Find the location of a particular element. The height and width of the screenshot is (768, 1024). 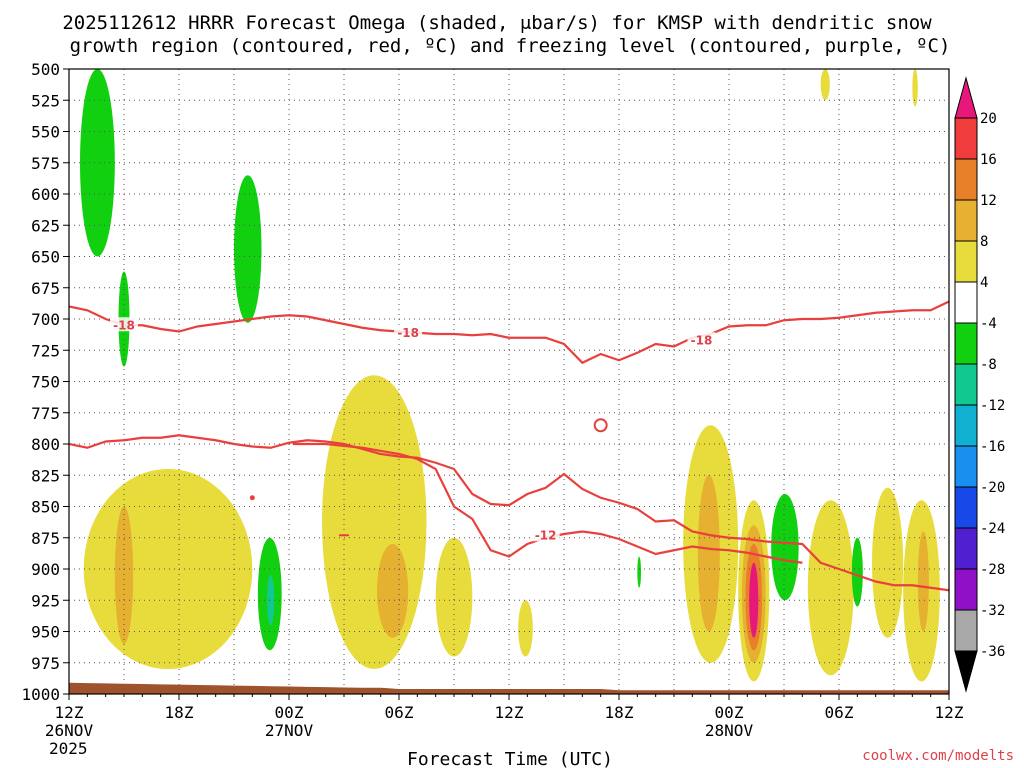

y-tick-label-700: 700 is located at coordinates (45, 319).